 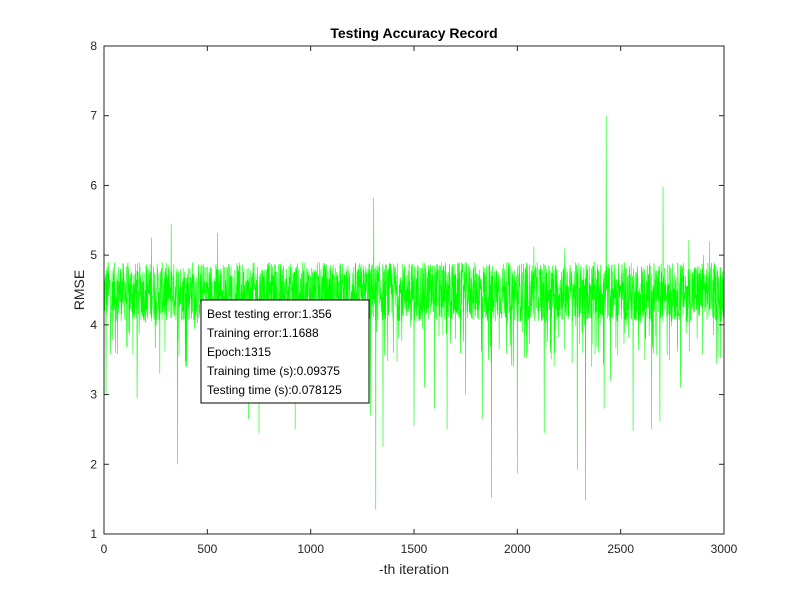 I want to click on x-tick-label: 500, so click(x=207, y=549).